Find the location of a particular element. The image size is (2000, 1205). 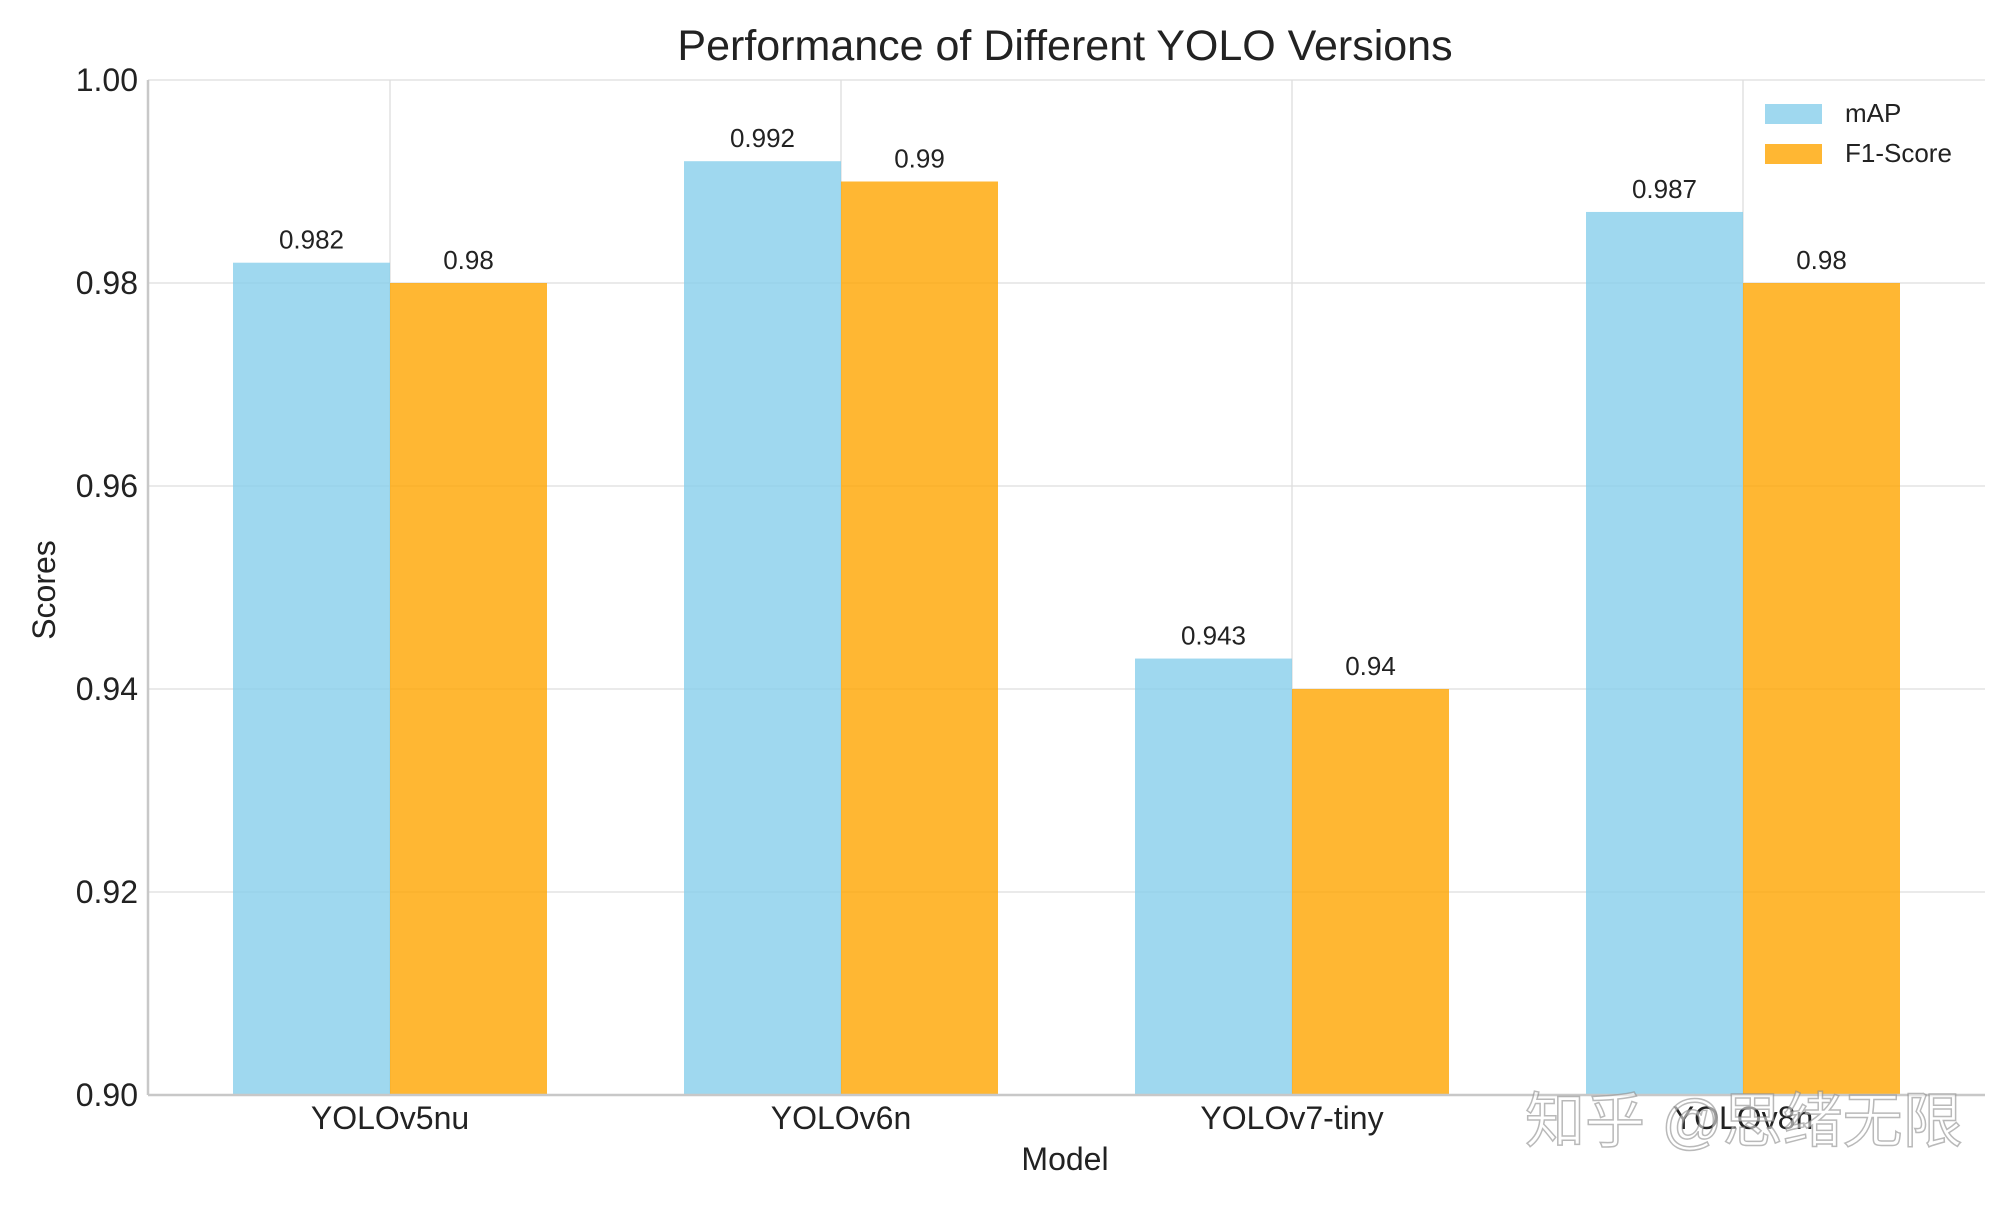

y-tick-label: 0.96 is located at coordinates (107, 486).